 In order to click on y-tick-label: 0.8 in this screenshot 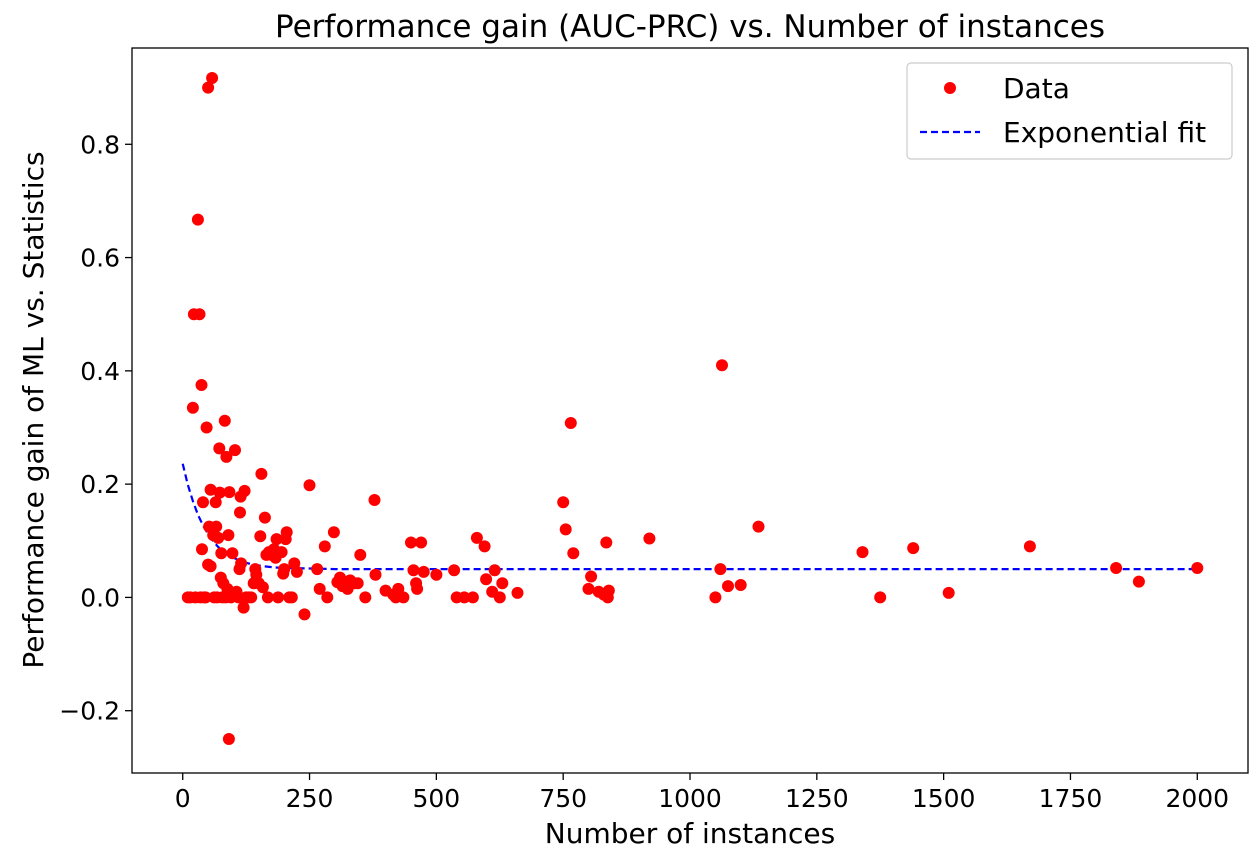, I will do `click(100, 144)`.